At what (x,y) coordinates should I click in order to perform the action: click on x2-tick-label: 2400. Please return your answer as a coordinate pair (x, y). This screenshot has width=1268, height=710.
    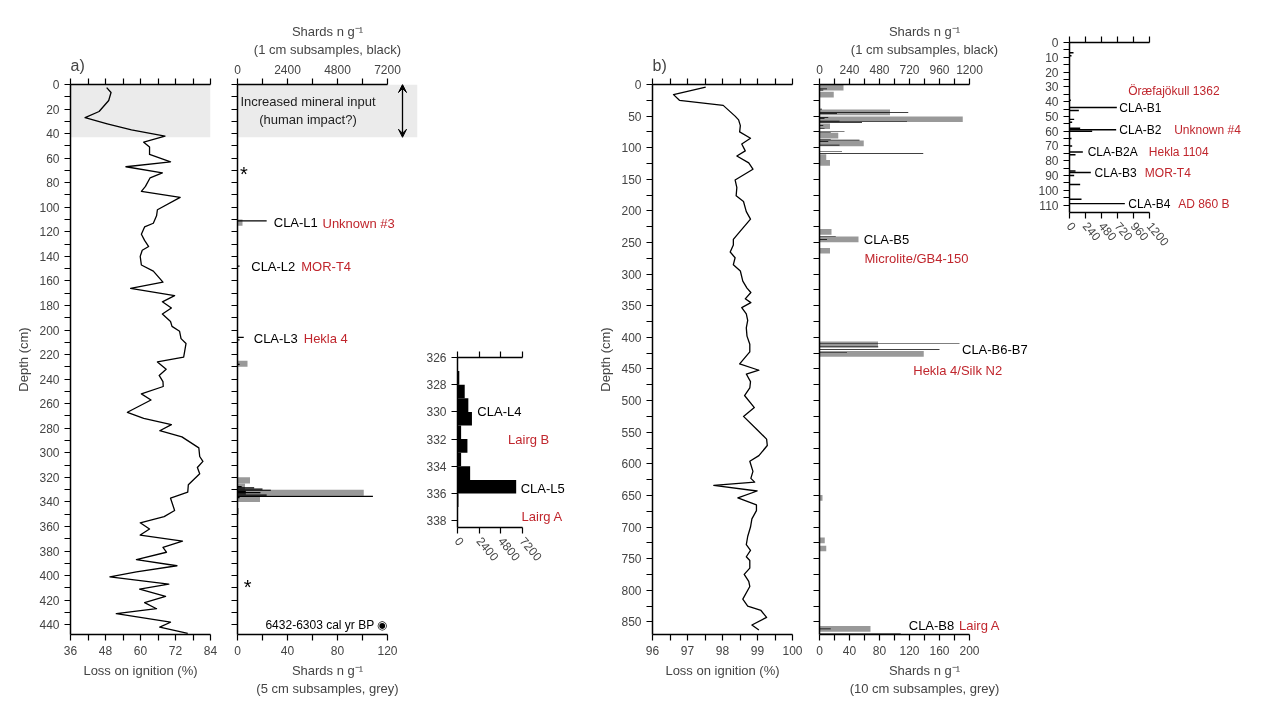
    Looking at the image, I should click on (288, 69).